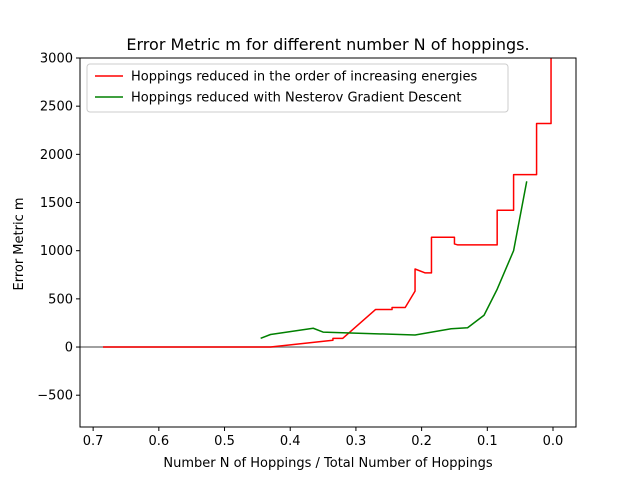 This screenshot has height=480, width=640. I want to click on y-tick-label: −500, so click(55, 396).